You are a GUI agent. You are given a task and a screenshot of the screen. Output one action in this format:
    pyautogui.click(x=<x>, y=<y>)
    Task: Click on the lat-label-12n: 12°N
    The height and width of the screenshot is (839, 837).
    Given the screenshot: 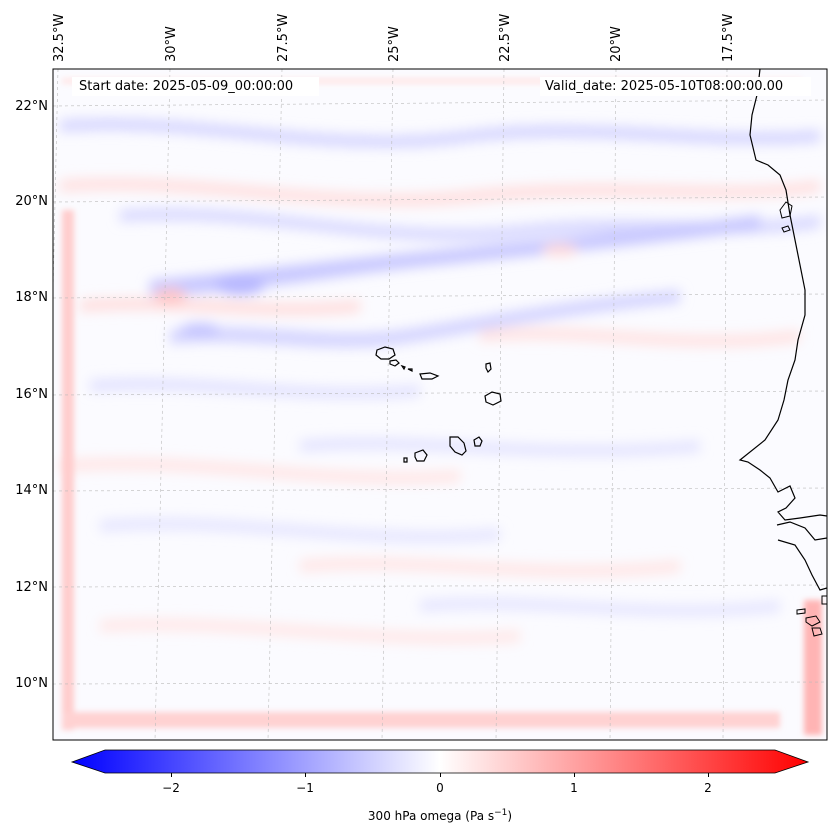 What is the action you would take?
    pyautogui.click(x=31, y=587)
    